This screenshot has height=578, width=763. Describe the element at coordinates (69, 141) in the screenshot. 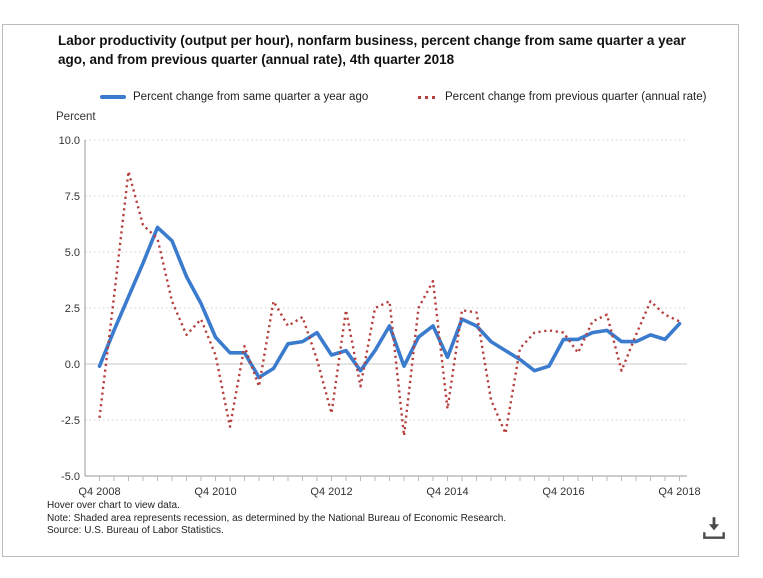

I see `y-tick-label: 10.0` at that location.